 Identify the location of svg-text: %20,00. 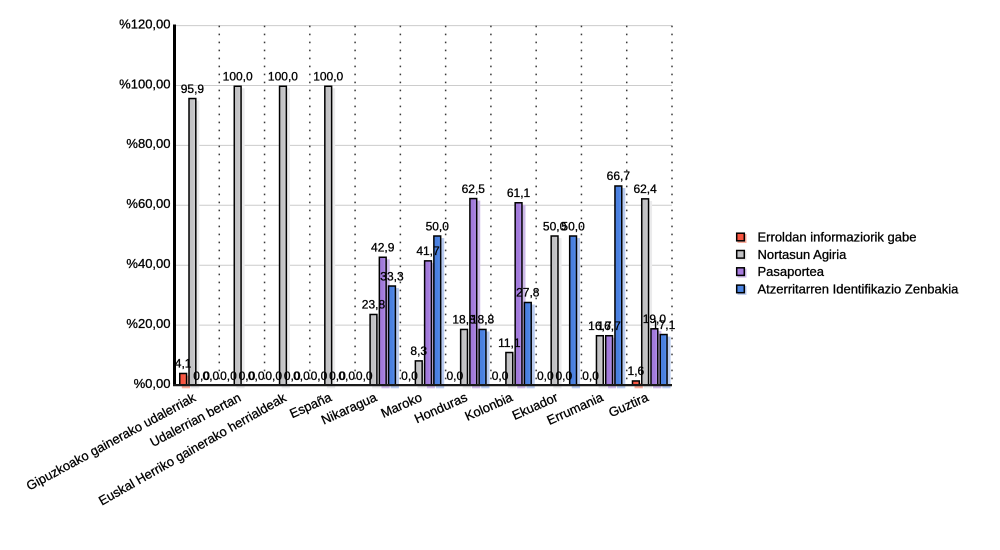
(148, 323).